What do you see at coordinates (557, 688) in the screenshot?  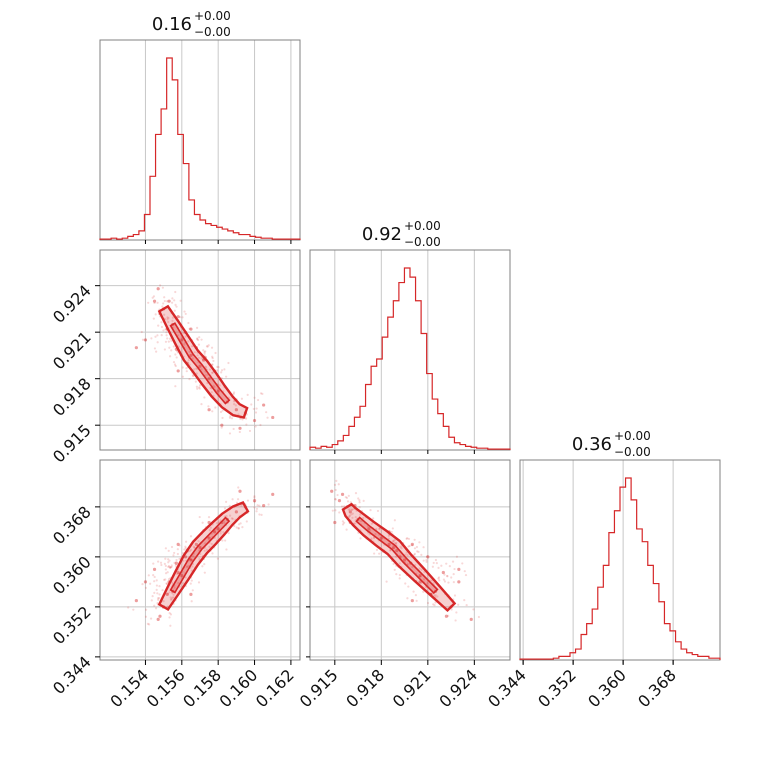 I see `x-tick-label-3-1: 0.352` at bounding box center [557, 688].